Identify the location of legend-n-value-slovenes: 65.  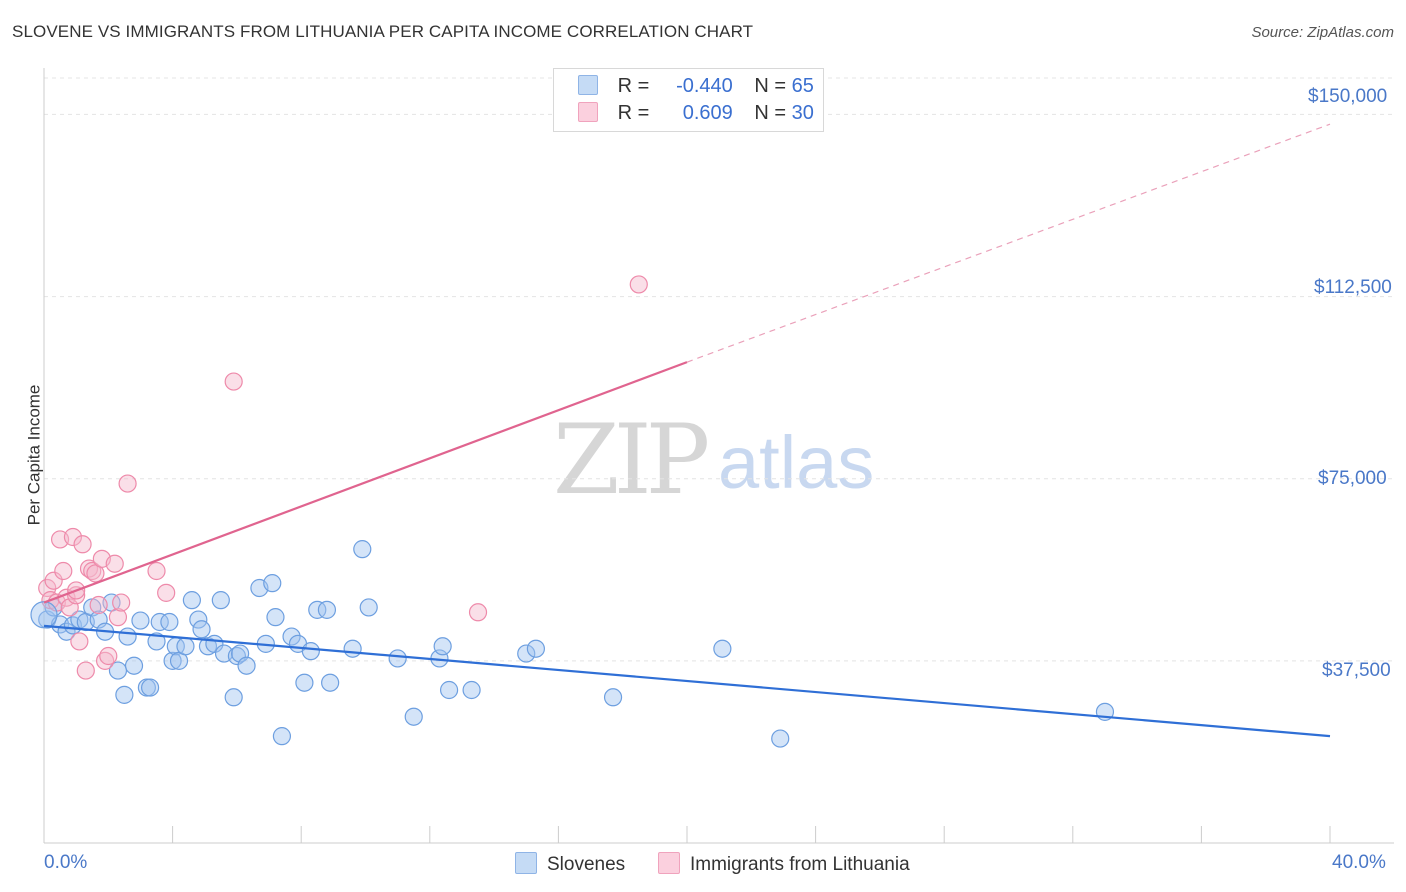
(802, 86).